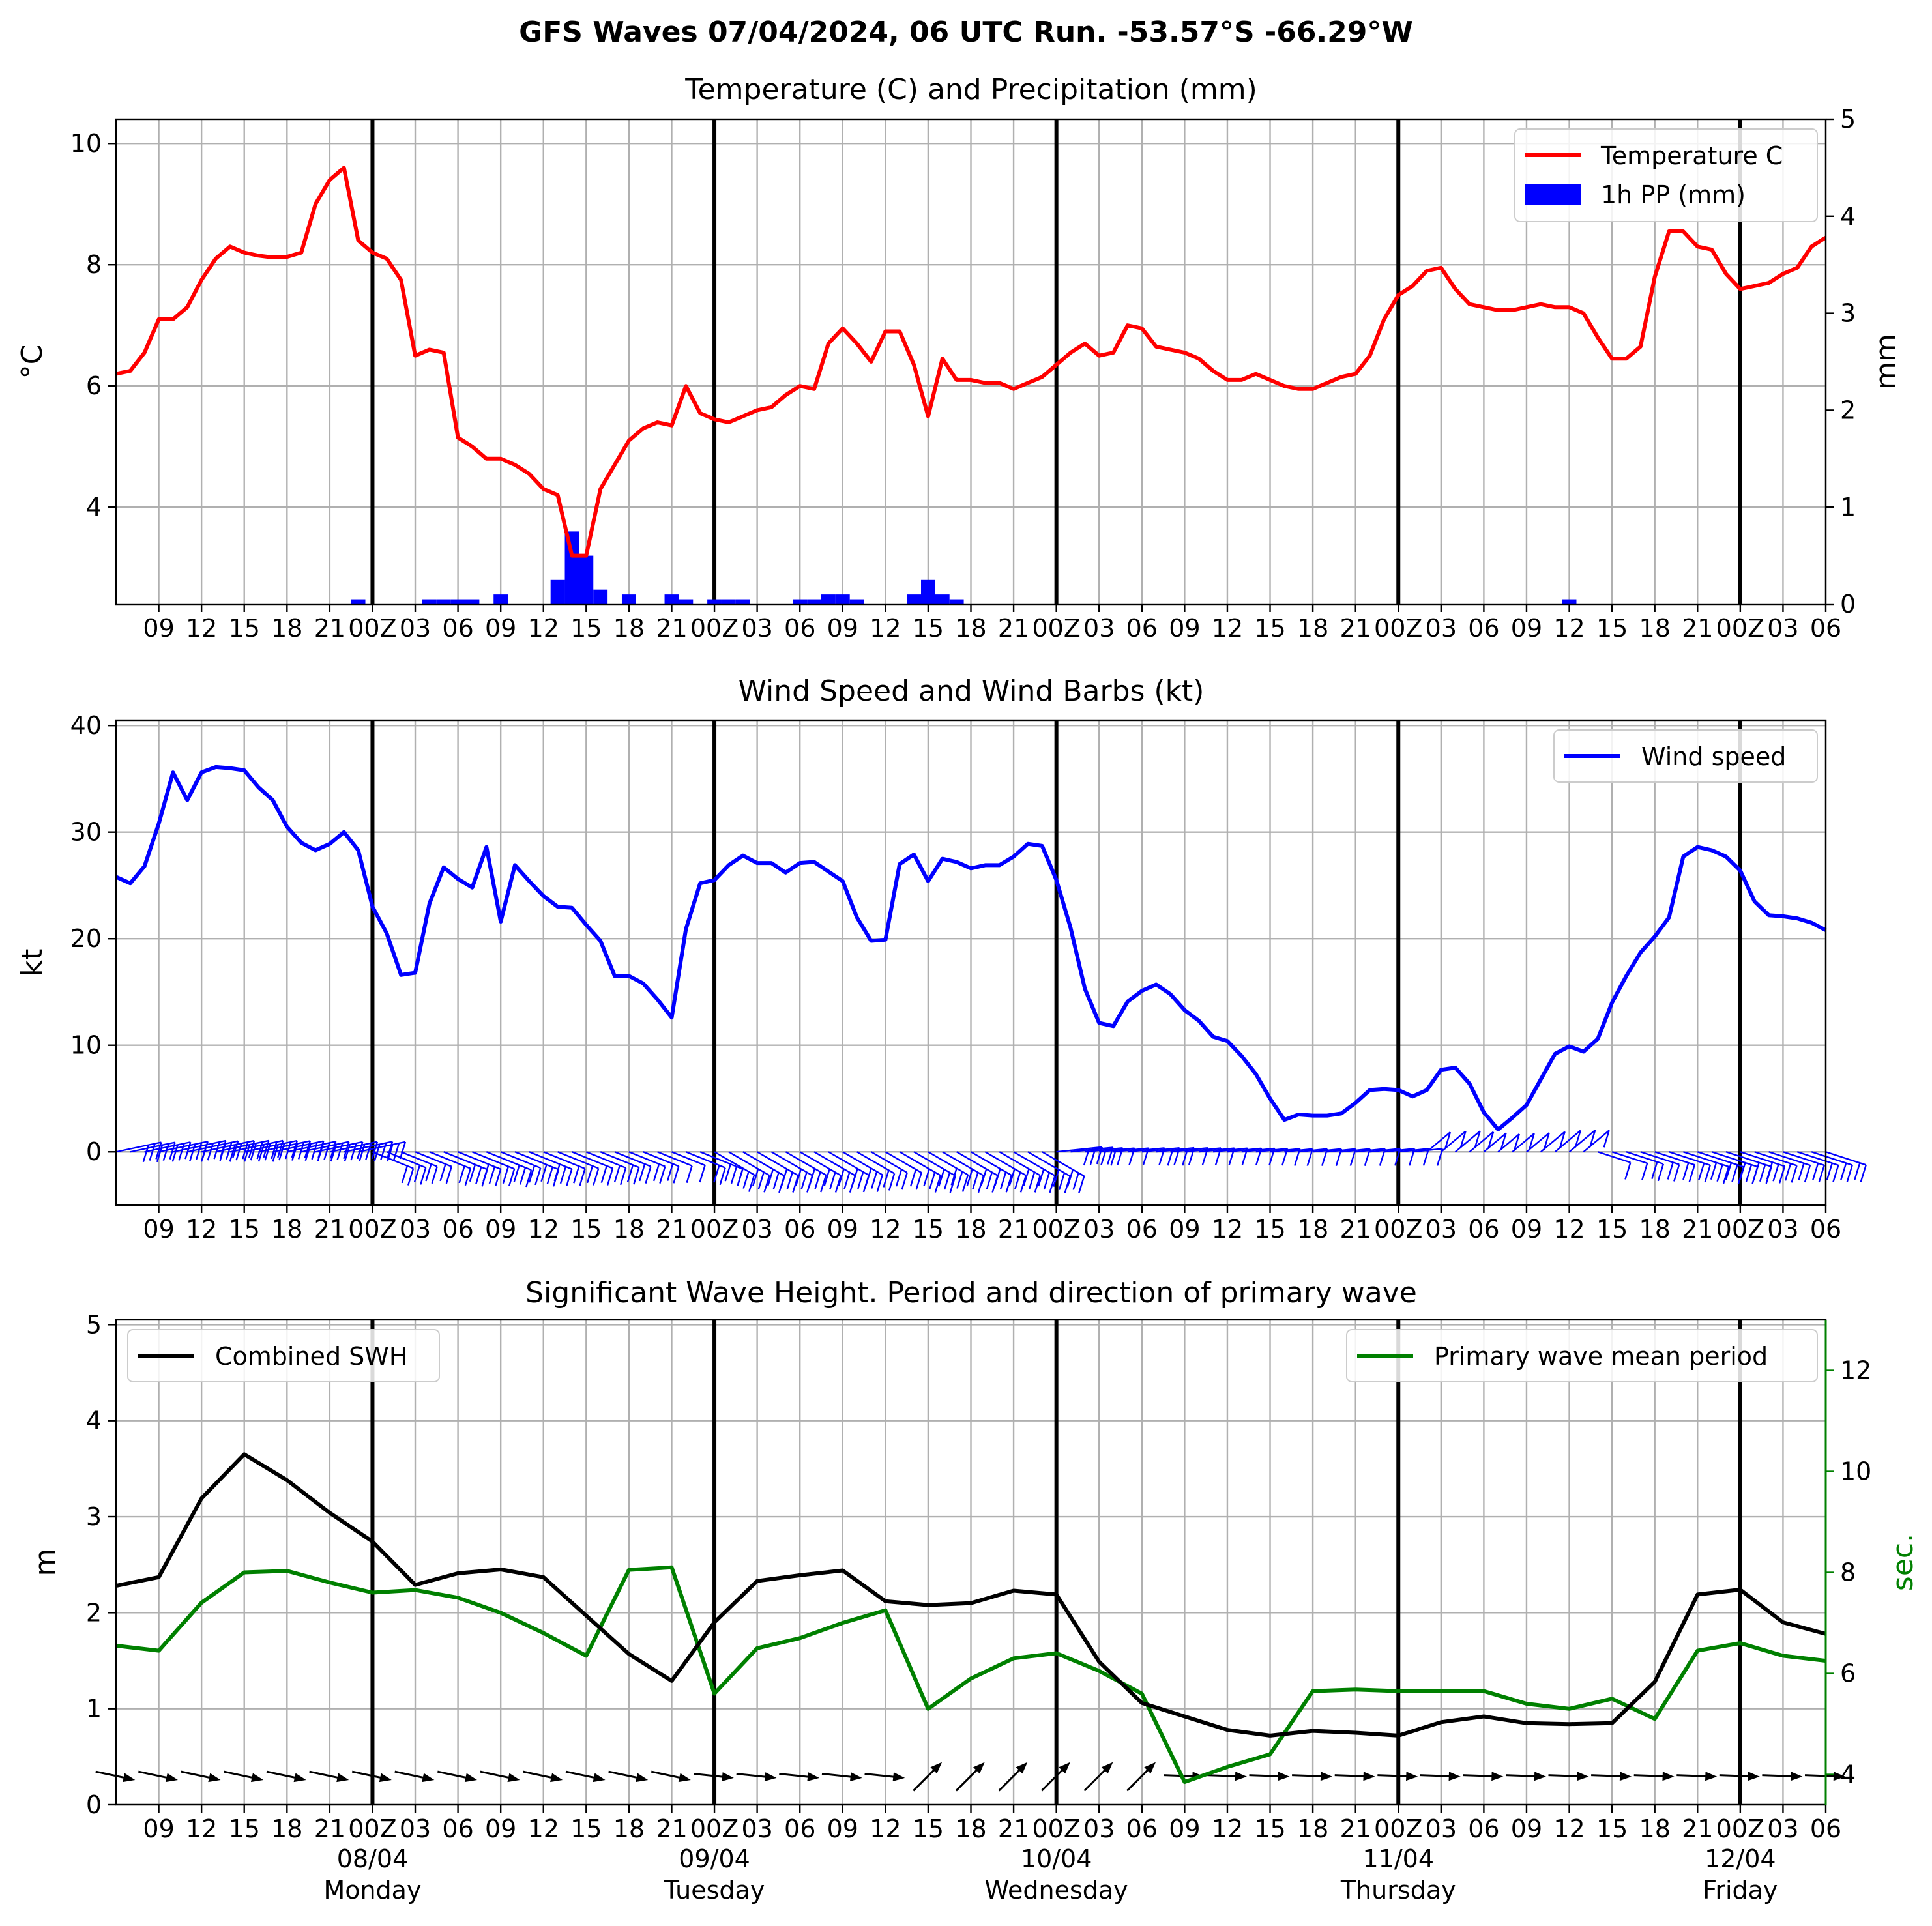  What do you see at coordinates (928, 1829) in the screenshot?
I see `x-tick-label: 15` at bounding box center [928, 1829].